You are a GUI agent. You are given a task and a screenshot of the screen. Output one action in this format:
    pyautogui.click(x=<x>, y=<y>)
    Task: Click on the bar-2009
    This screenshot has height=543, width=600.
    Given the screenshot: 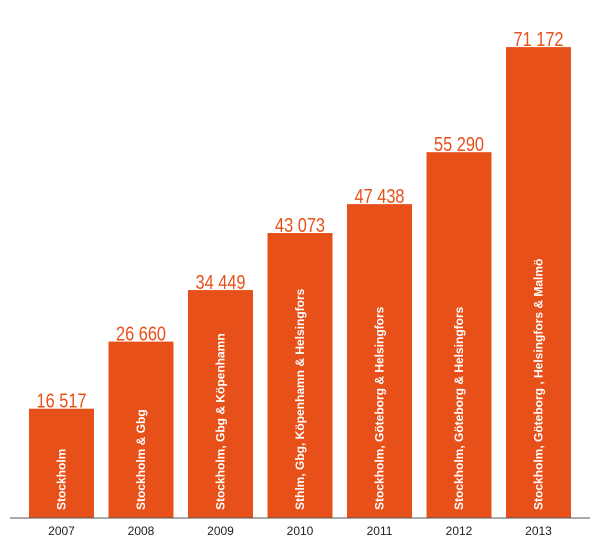 What is the action you would take?
    pyautogui.click(x=220, y=404)
    